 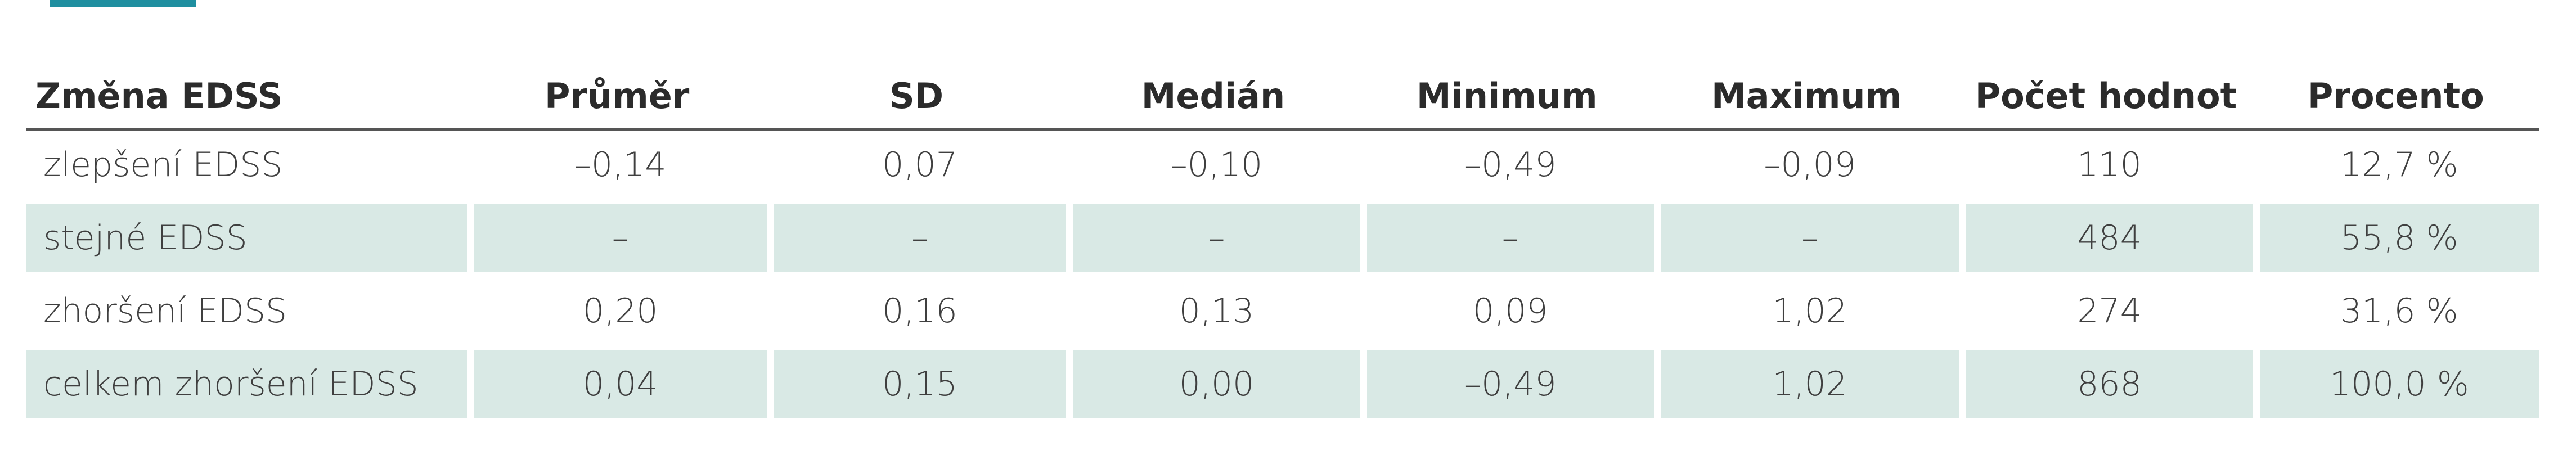 What do you see at coordinates (246, 386) in the screenshot?
I see `row-label: celkem zhoršení EDSS` at bounding box center [246, 386].